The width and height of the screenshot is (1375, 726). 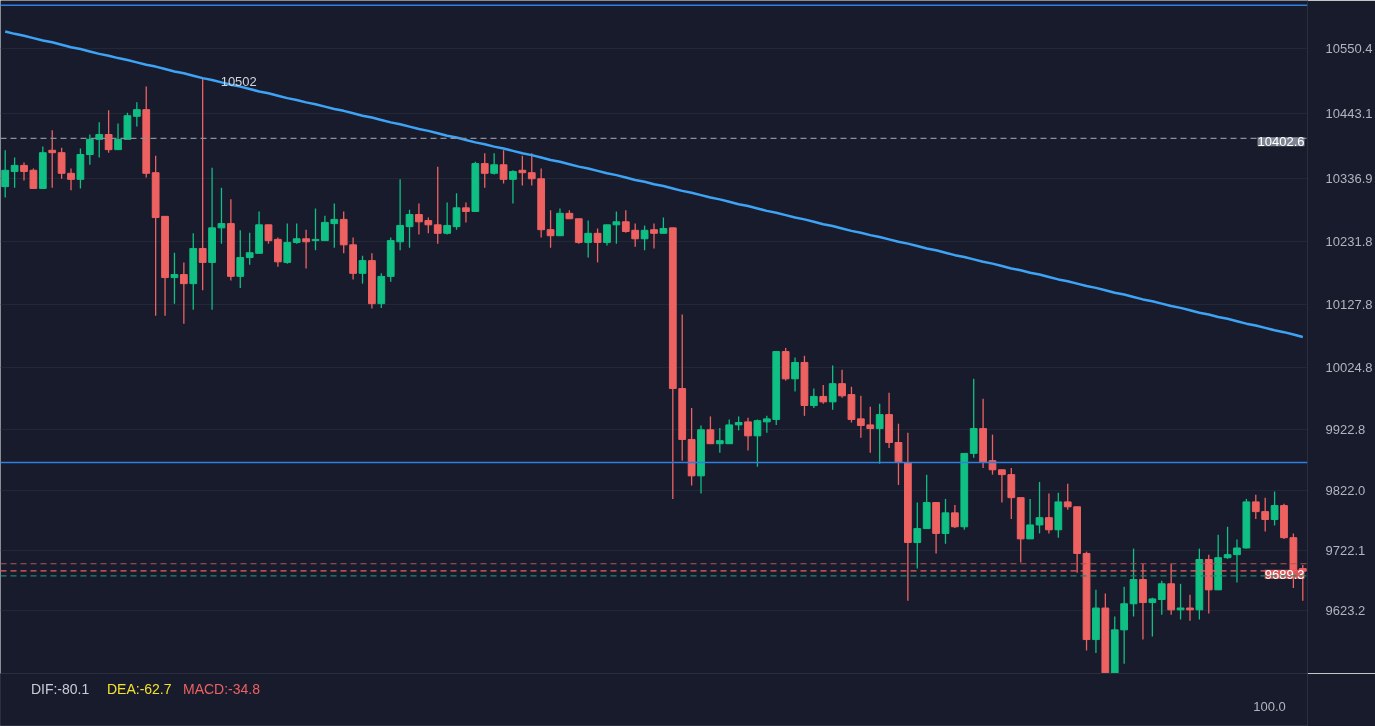 What do you see at coordinates (1345, 490) in the screenshot?
I see `y-tick-label: 9822.0` at bounding box center [1345, 490].